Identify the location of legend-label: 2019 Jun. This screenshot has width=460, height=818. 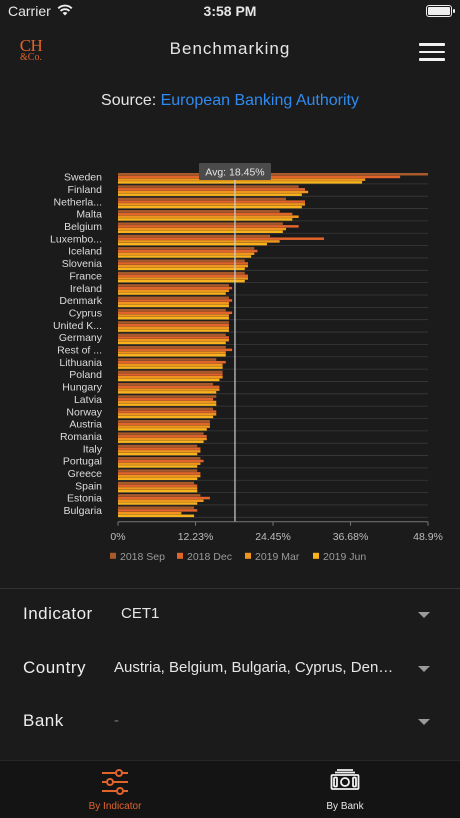
(344, 557).